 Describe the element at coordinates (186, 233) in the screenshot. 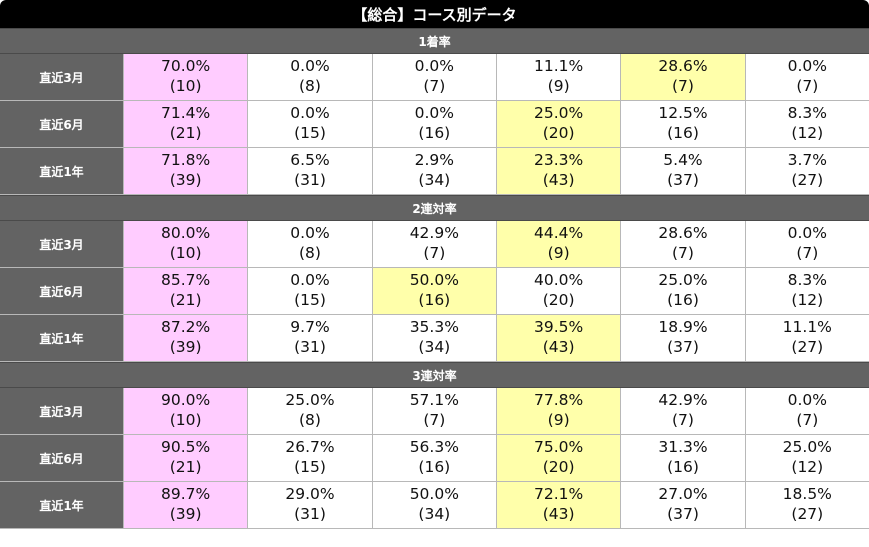

I see `cell-percentage: 80.0%` at that location.